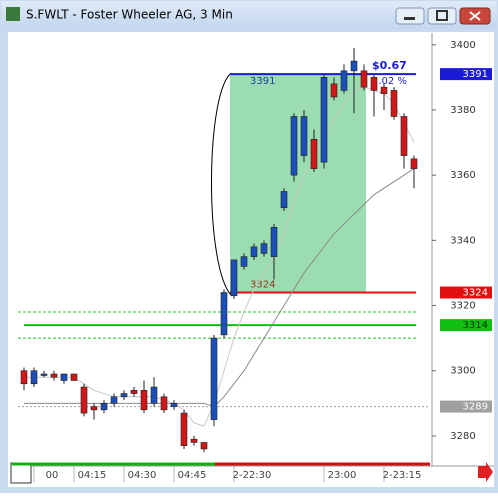  I want to click on minimize-icon, so click(409, 18).